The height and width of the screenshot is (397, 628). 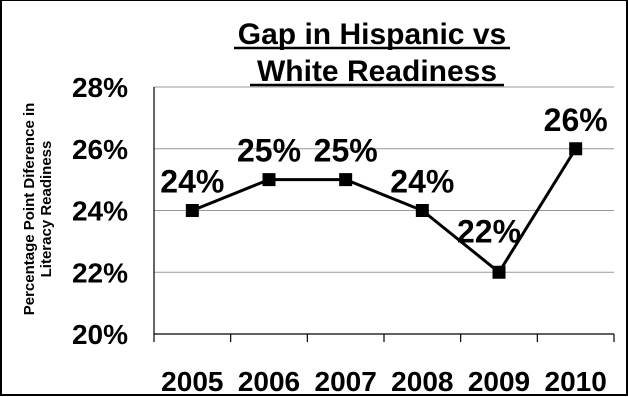 I want to click on chart-title-line1: Gap in Hispanic vs, so click(x=372, y=34).